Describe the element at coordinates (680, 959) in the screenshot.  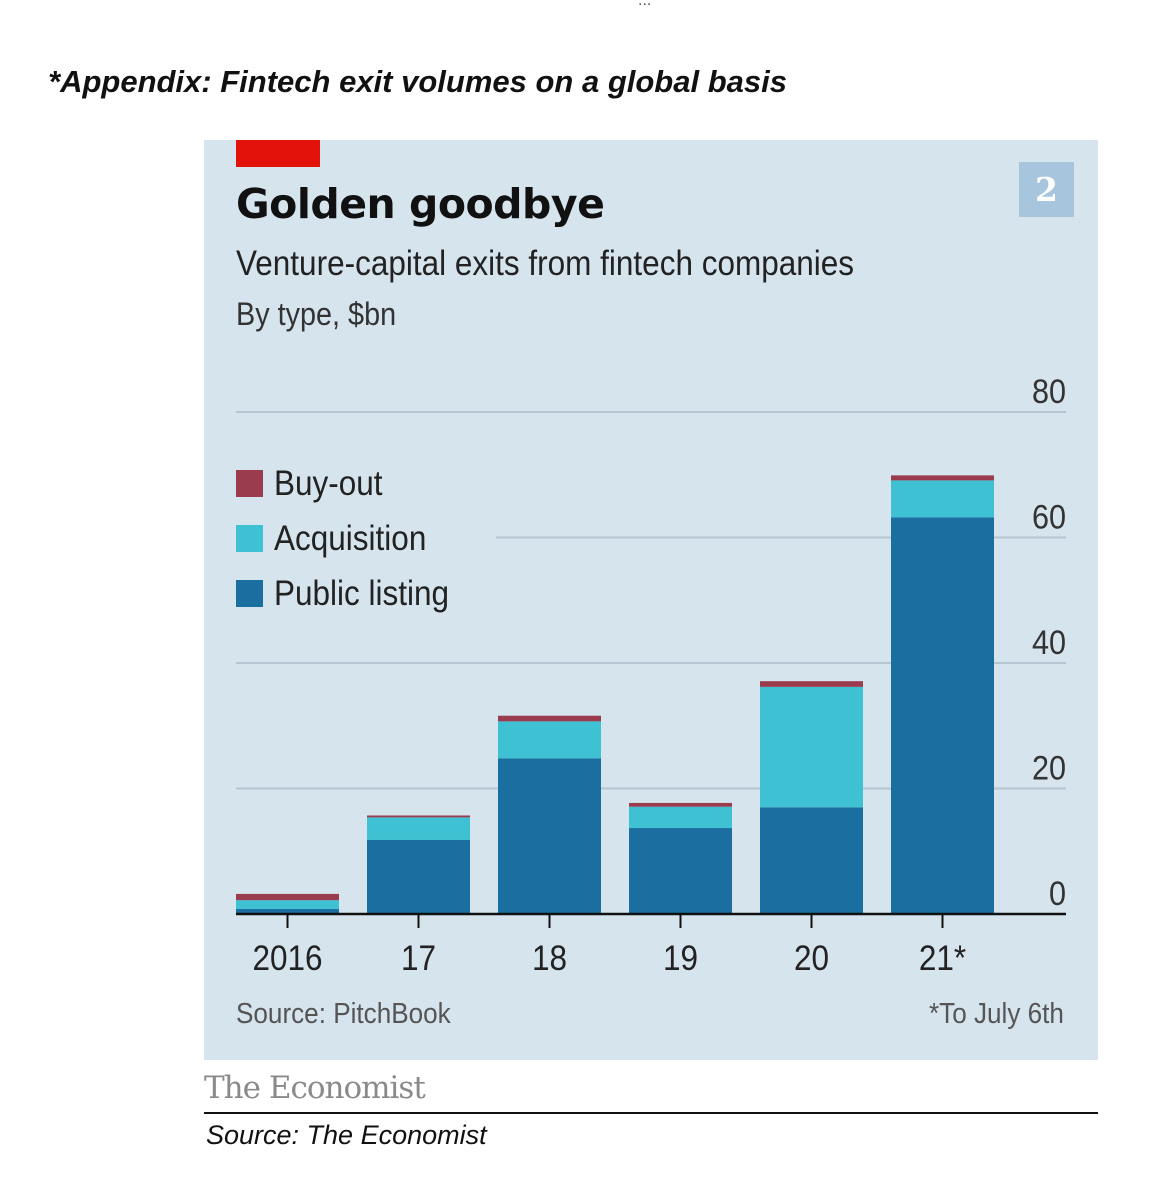
I see `x-tick-label: 19` at that location.